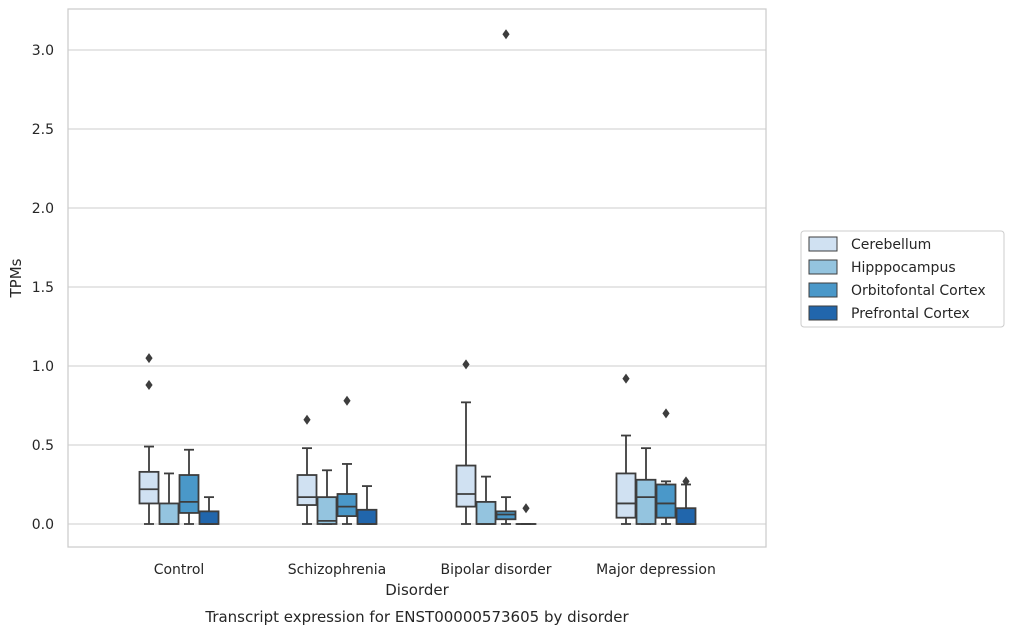 Image resolution: width=1014 pixels, height=634 pixels. I want to click on box-hipppocampus-schizophrenia, so click(327, 497).